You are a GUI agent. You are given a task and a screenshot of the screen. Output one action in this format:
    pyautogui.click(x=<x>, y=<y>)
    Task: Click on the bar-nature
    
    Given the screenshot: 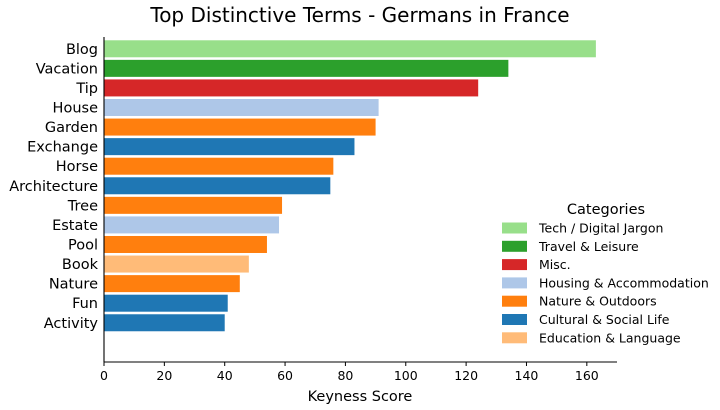 What is the action you would take?
    pyautogui.click(x=172, y=284)
    